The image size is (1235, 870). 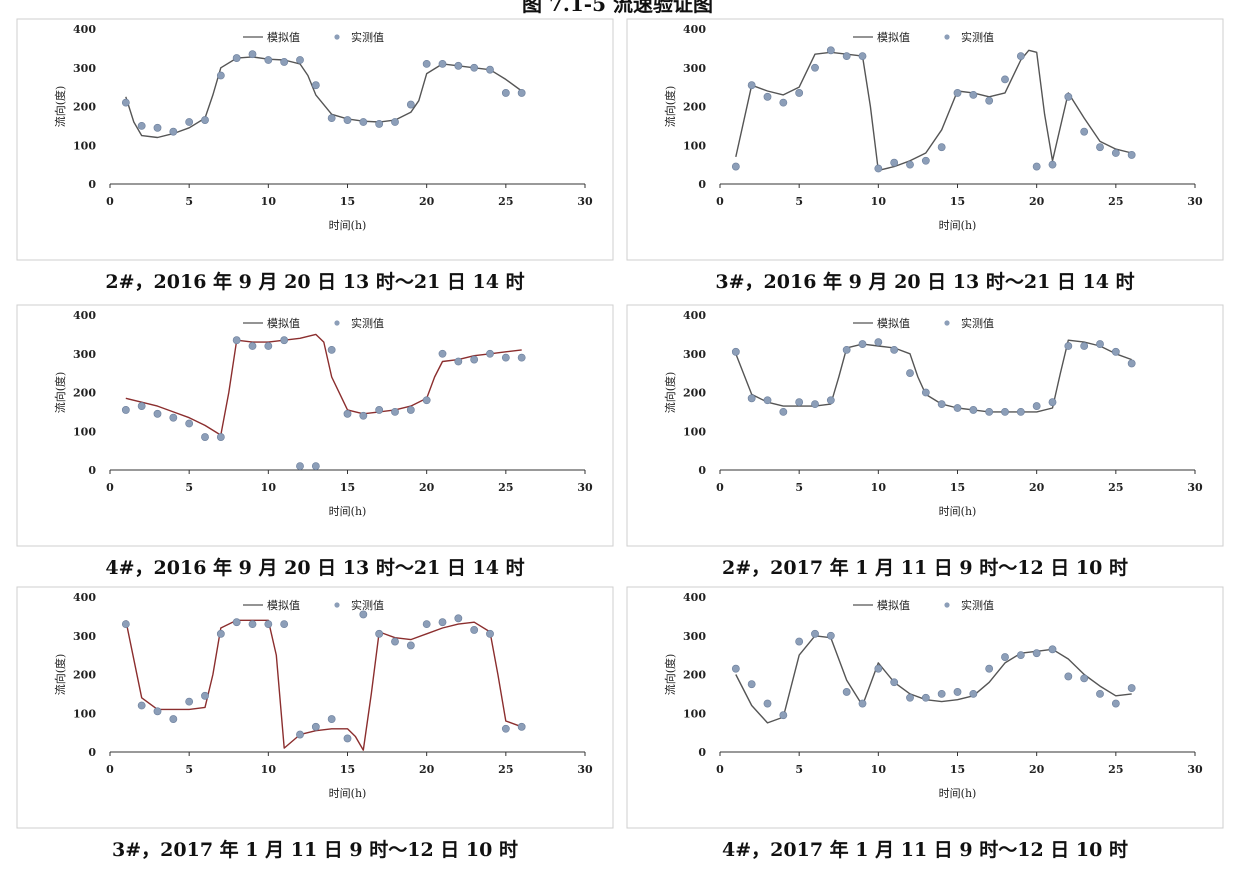 I want to click on chart-caption: 3#，2016 年 9 月 20 日 13 时～21 日 14 时, so click(x=925, y=282).